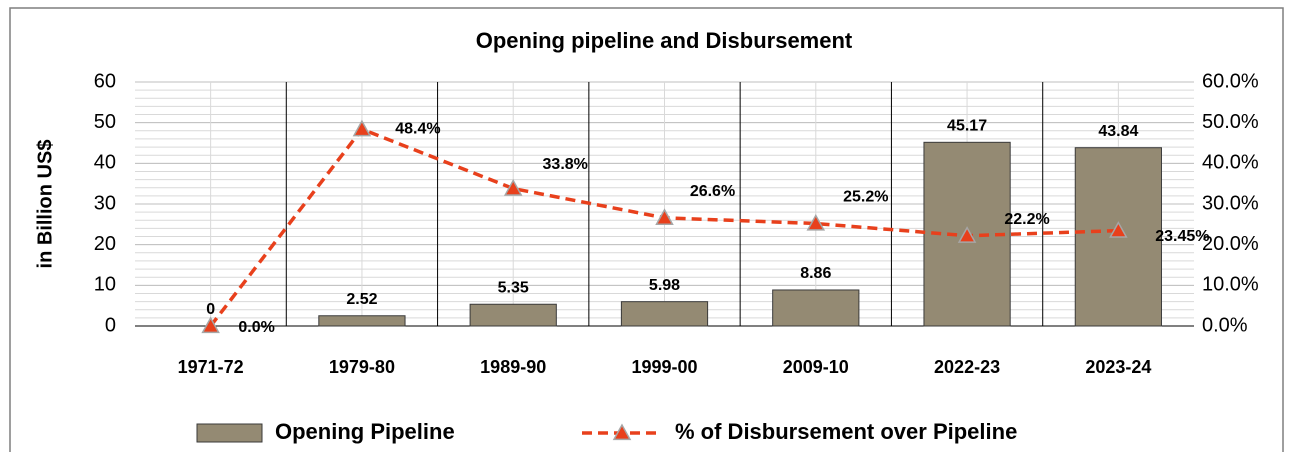 This screenshot has height=452, width=1293. Describe the element at coordinates (1225, 325) in the screenshot. I see `y2-tick-label: 0.0%` at that location.